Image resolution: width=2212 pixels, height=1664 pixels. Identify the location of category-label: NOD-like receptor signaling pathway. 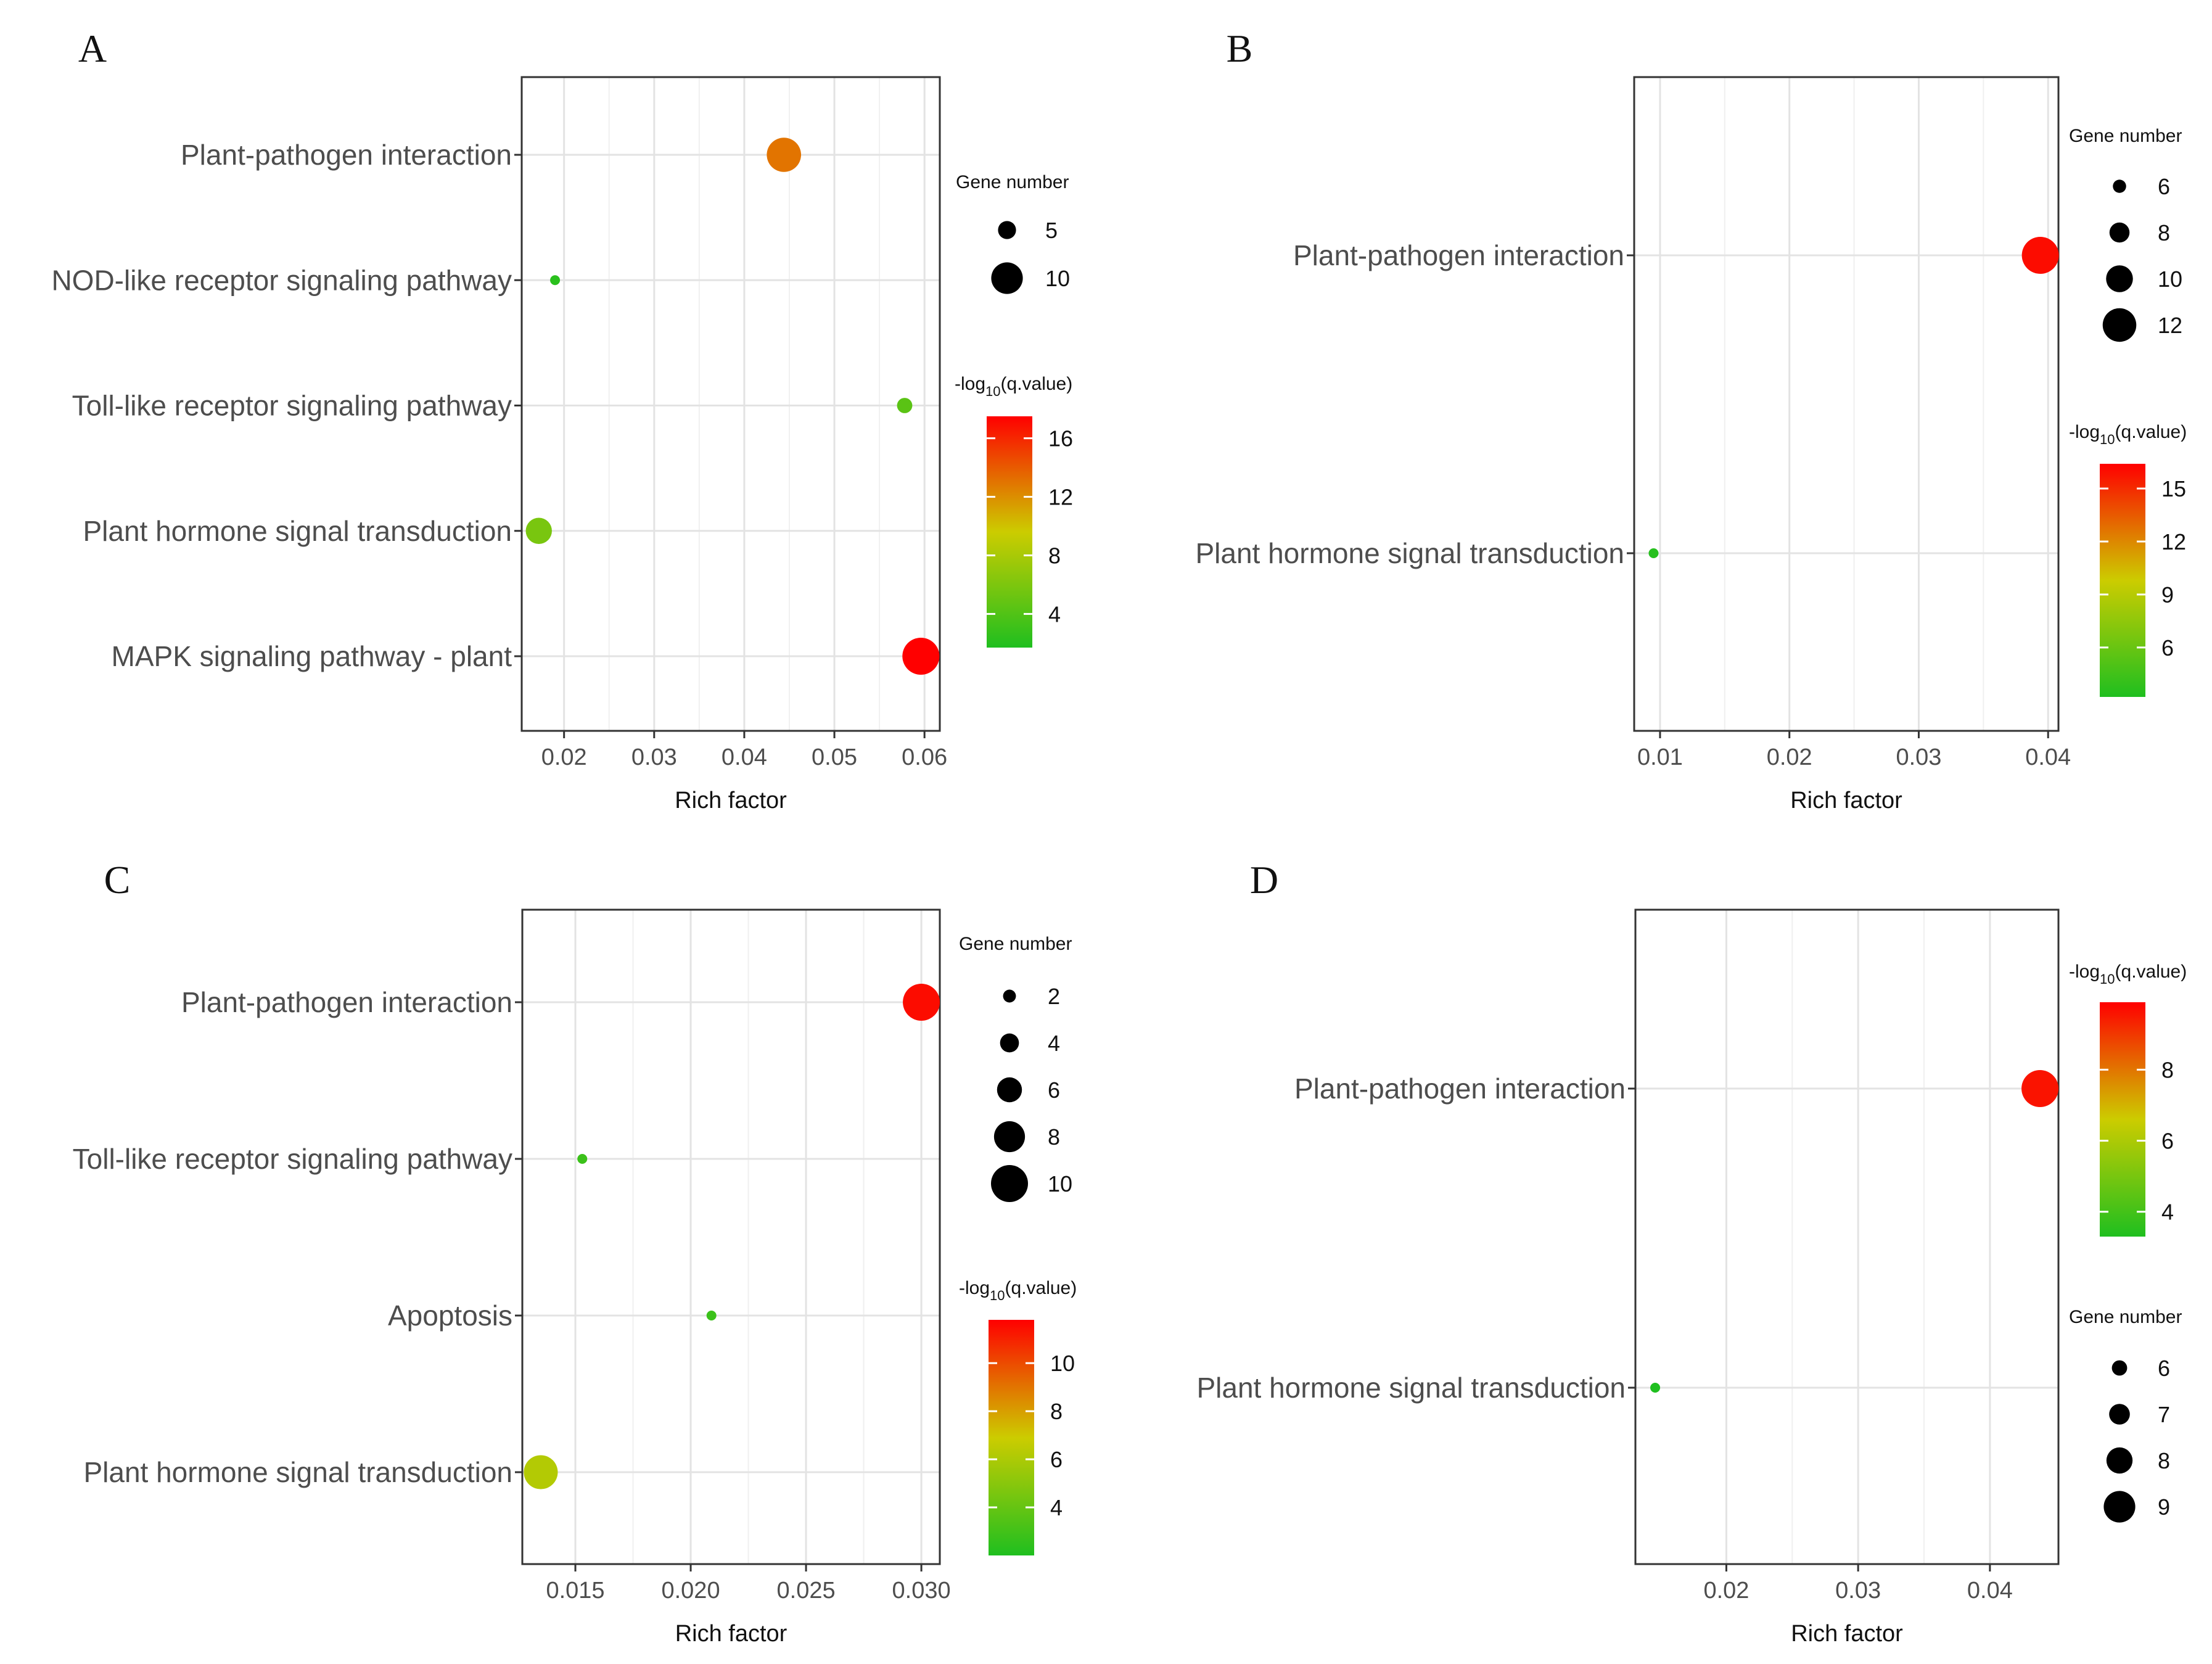
(281, 280).